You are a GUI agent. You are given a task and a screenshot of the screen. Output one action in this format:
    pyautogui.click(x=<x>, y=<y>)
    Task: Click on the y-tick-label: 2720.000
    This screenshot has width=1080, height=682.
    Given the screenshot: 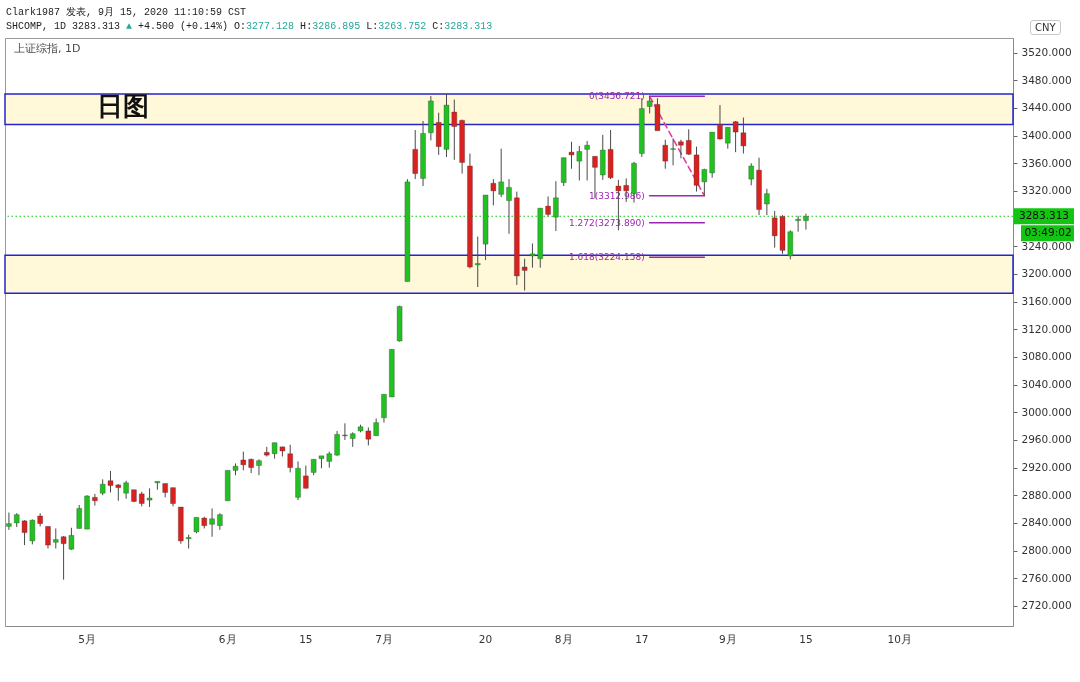 What is the action you would take?
    pyautogui.click(x=1046, y=605)
    